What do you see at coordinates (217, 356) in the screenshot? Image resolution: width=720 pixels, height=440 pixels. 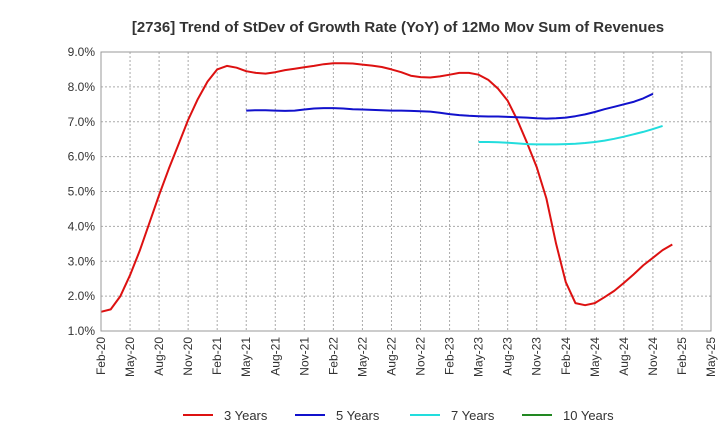 I see `x-tick-label: Feb-21` at bounding box center [217, 356].